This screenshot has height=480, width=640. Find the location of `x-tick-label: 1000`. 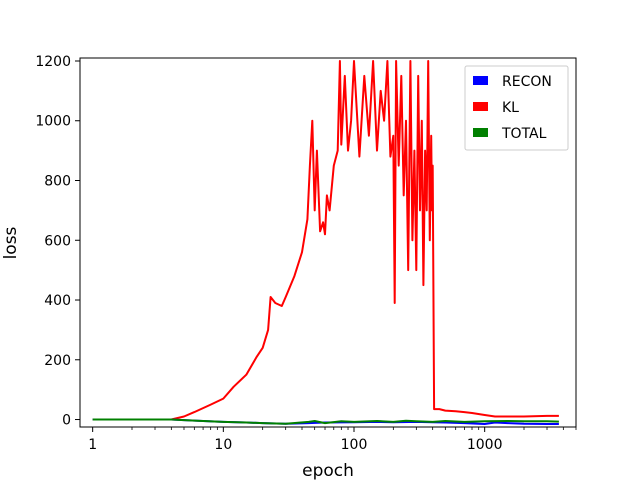

x-tick-label: 1000 is located at coordinates (485, 445).